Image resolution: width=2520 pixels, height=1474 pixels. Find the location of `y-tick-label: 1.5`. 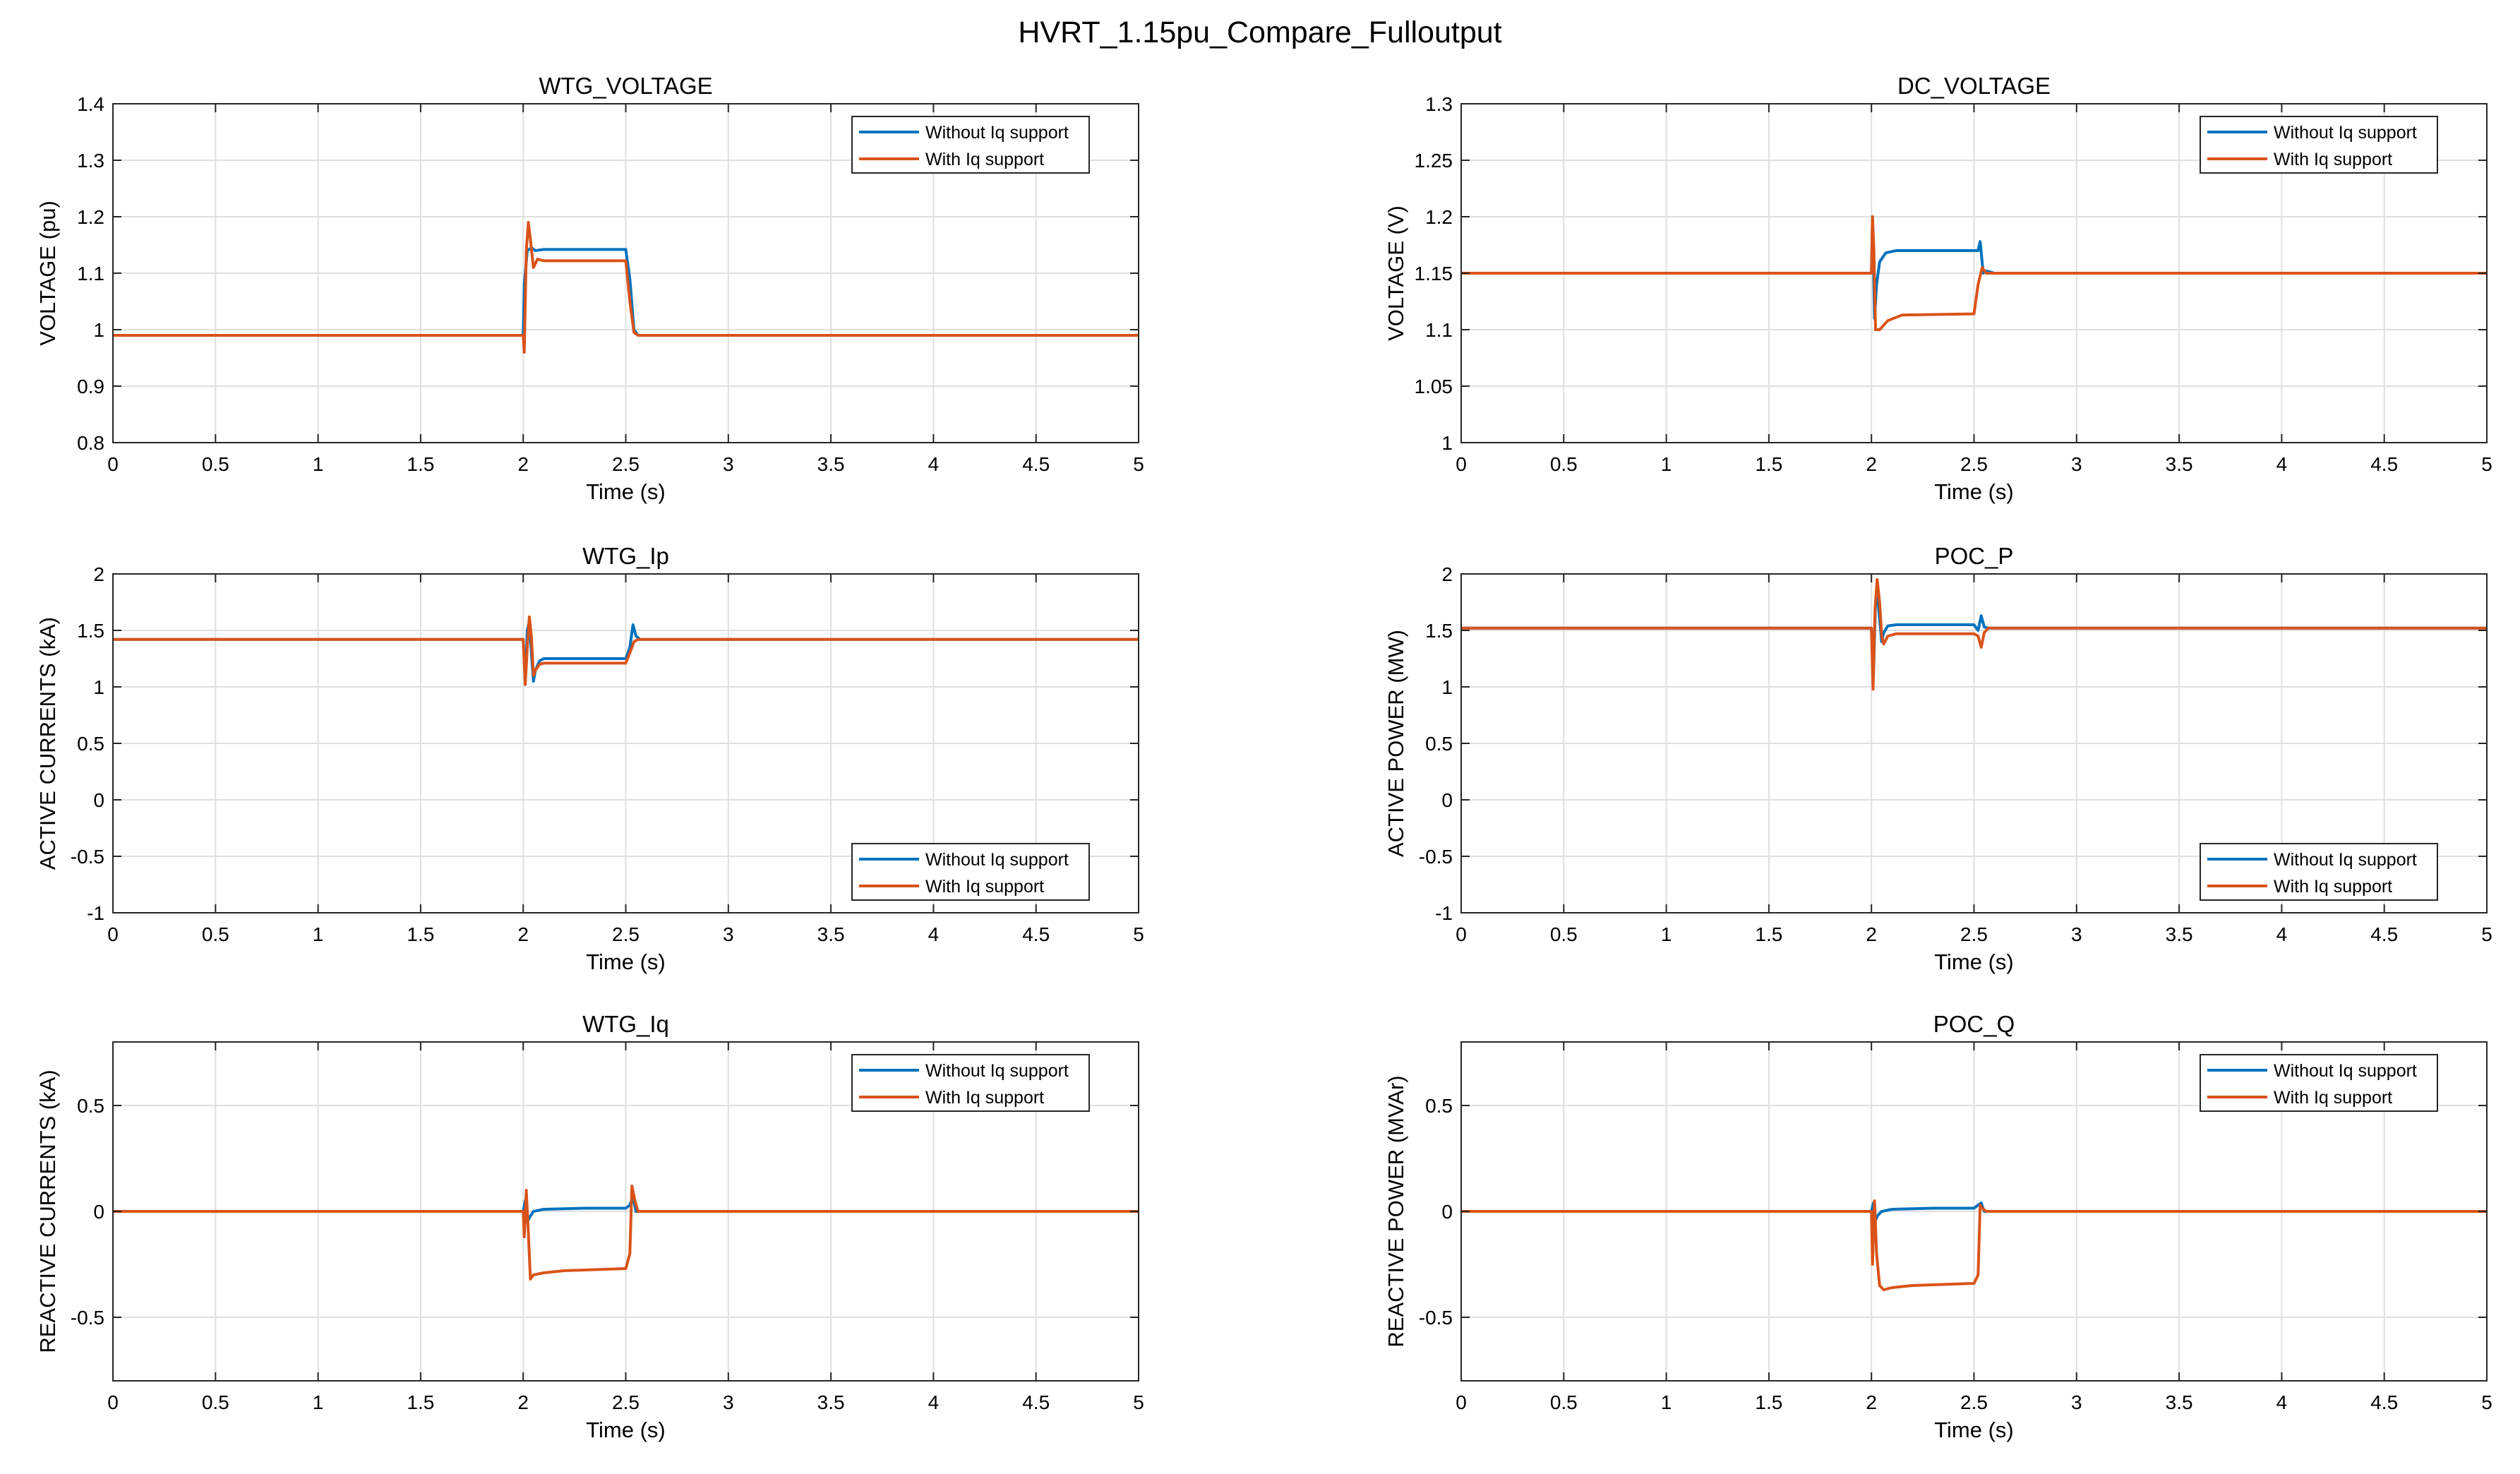

y-tick-label: 1.5 is located at coordinates (1439, 631).